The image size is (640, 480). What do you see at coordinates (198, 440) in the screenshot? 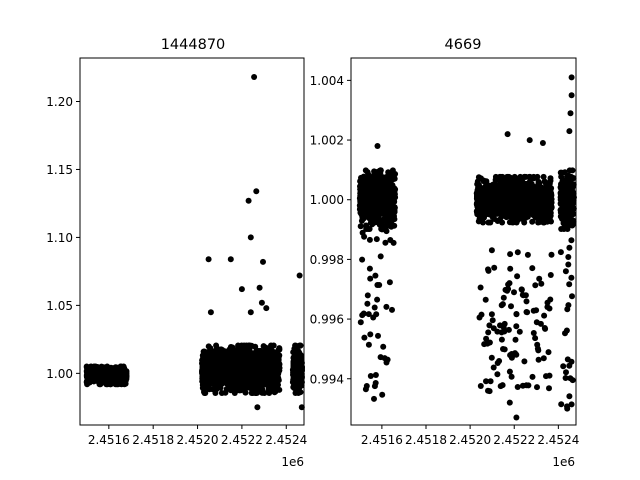
I see `x-tick-label: 2.4520` at bounding box center [198, 440].